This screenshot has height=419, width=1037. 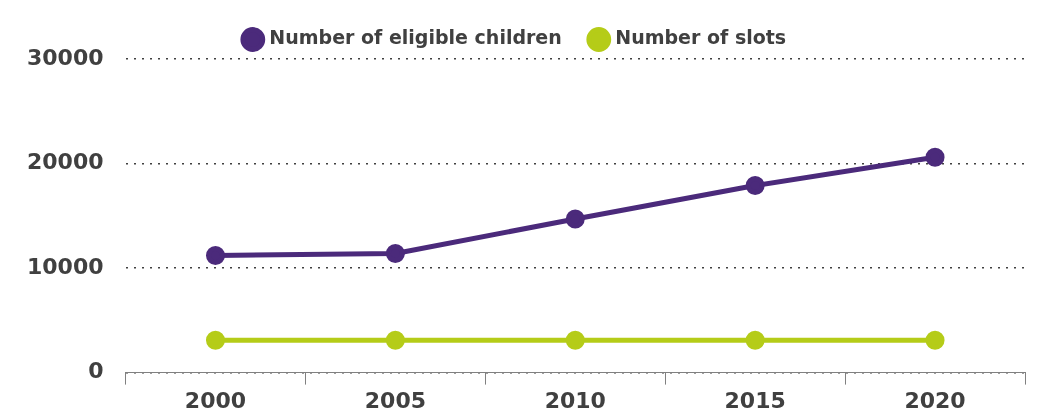 What do you see at coordinates (755, 400) in the screenshot?
I see `x-tick-label: 2015` at bounding box center [755, 400].